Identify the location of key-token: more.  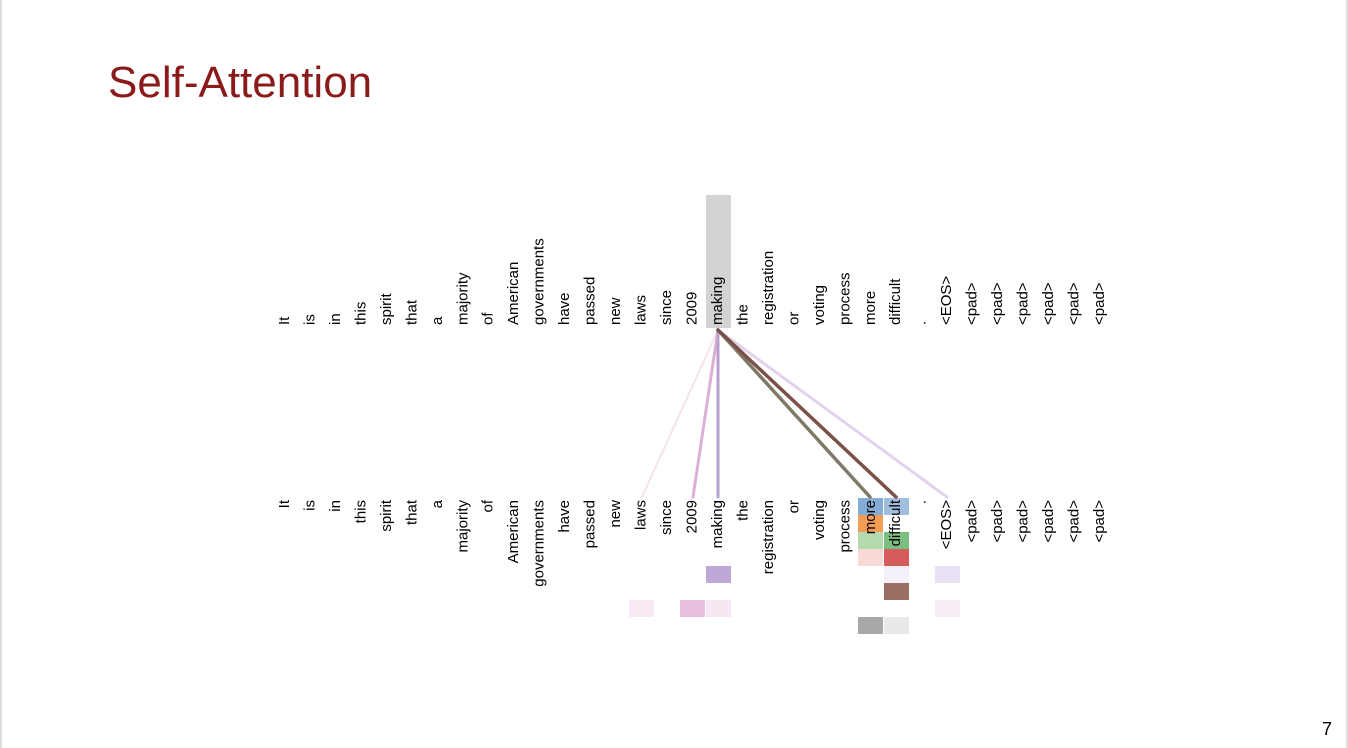
(870, 517).